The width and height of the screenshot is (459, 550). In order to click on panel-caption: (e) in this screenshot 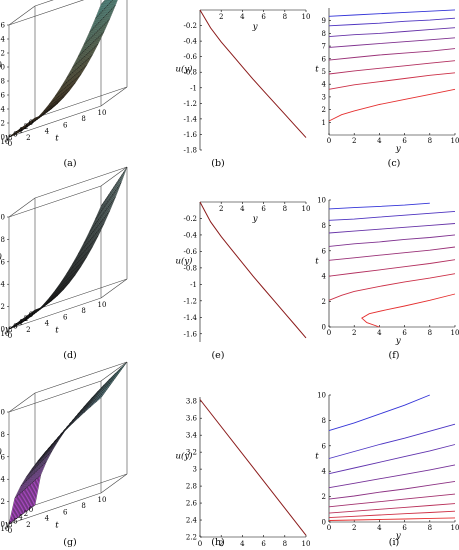, I will do `click(217, 355)`.